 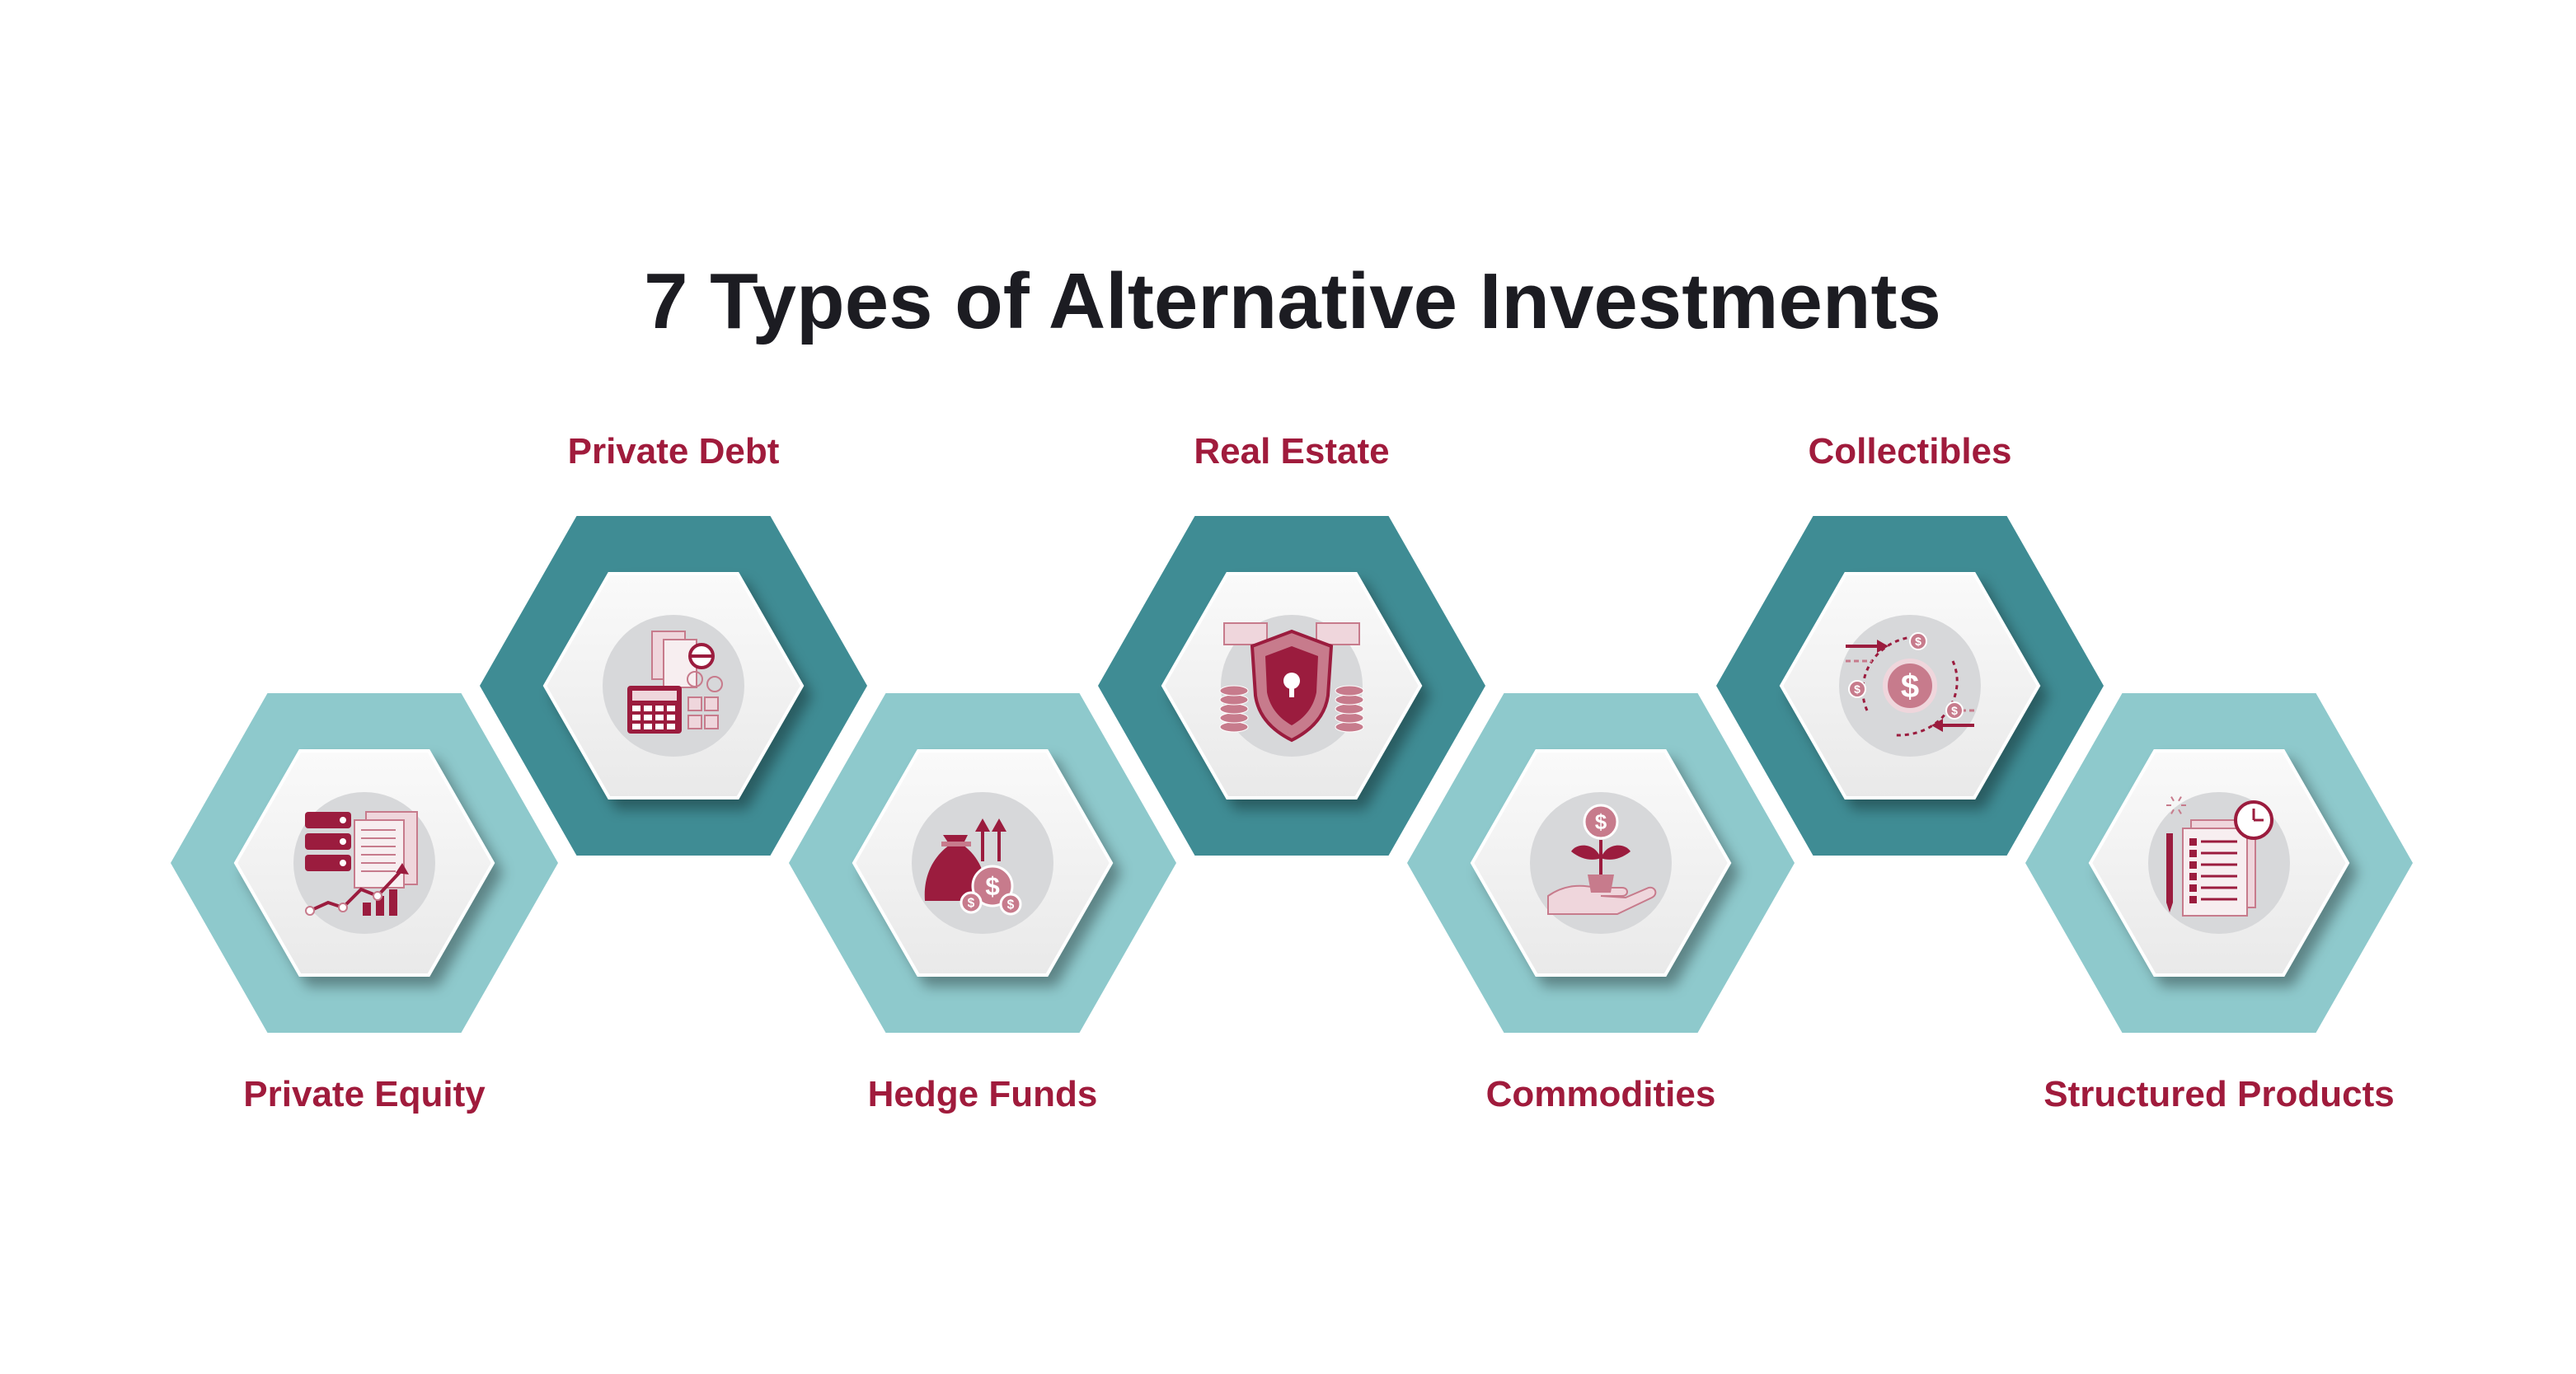 I want to click on plant-coin-icon: $, so click(x=1602, y=860).